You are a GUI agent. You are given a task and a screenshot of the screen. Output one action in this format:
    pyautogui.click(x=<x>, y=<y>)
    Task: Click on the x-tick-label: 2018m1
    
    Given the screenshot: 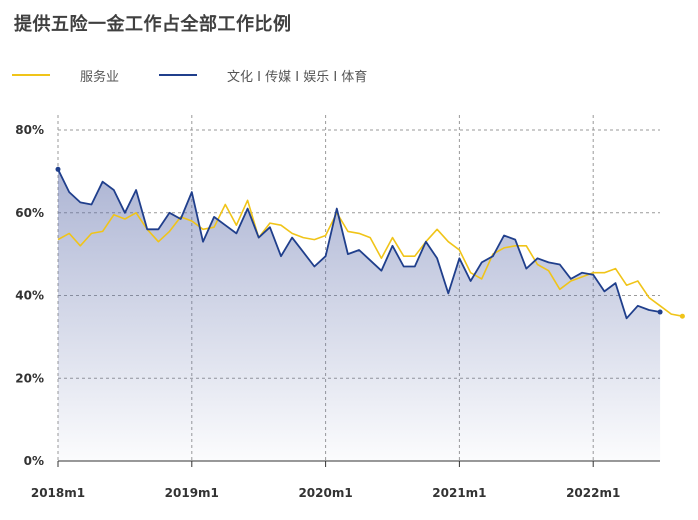 What is the action you would take?
    pyautogui.click(x=58, y=493)
    